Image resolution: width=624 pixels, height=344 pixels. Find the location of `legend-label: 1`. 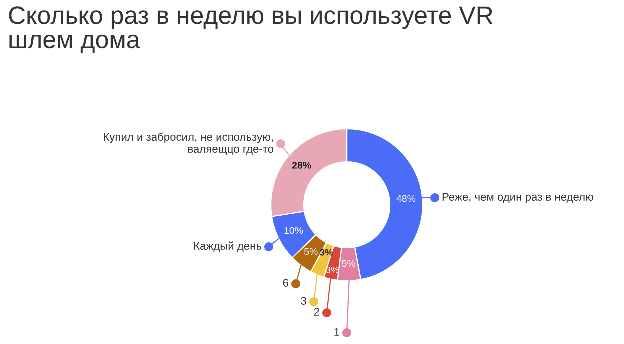

legend-label: 1 is located at coordinates (337, 332).